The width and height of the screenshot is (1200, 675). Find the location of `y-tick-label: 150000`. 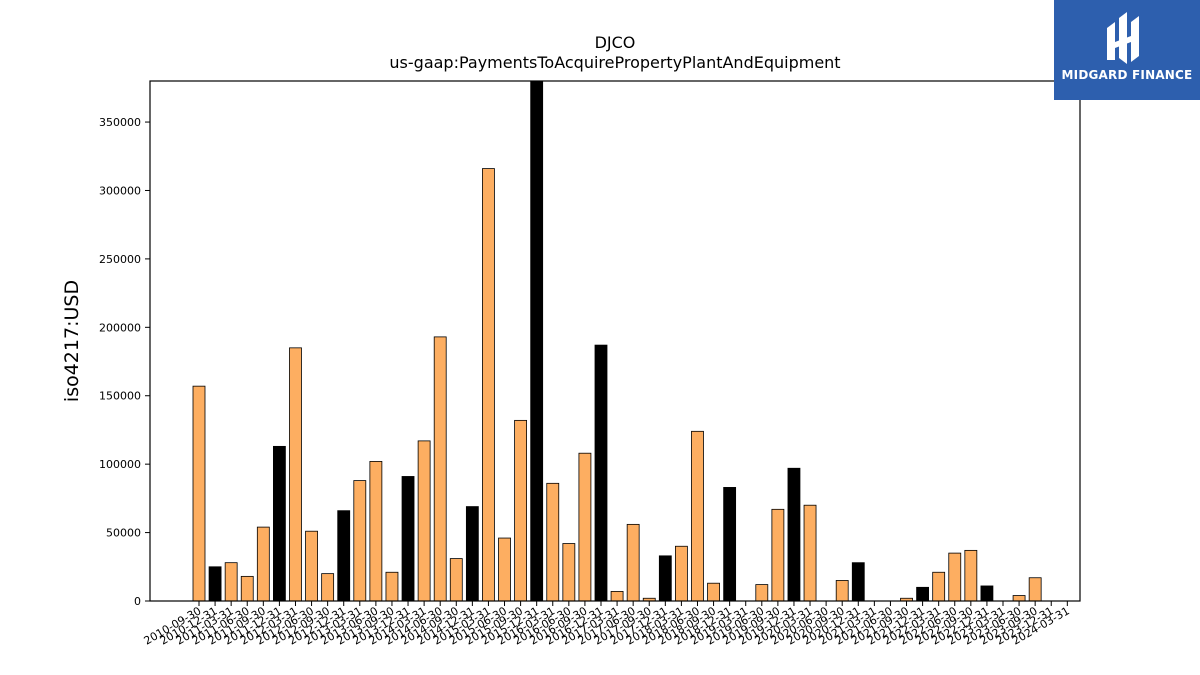

y-tick-label: 150000 is located at coordinates (120, 396).